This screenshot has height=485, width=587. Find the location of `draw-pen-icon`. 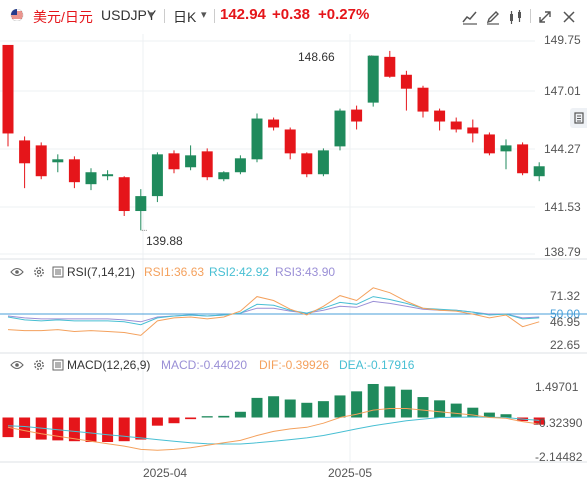

draw-pen-icon is located at coordinates (492, 18).